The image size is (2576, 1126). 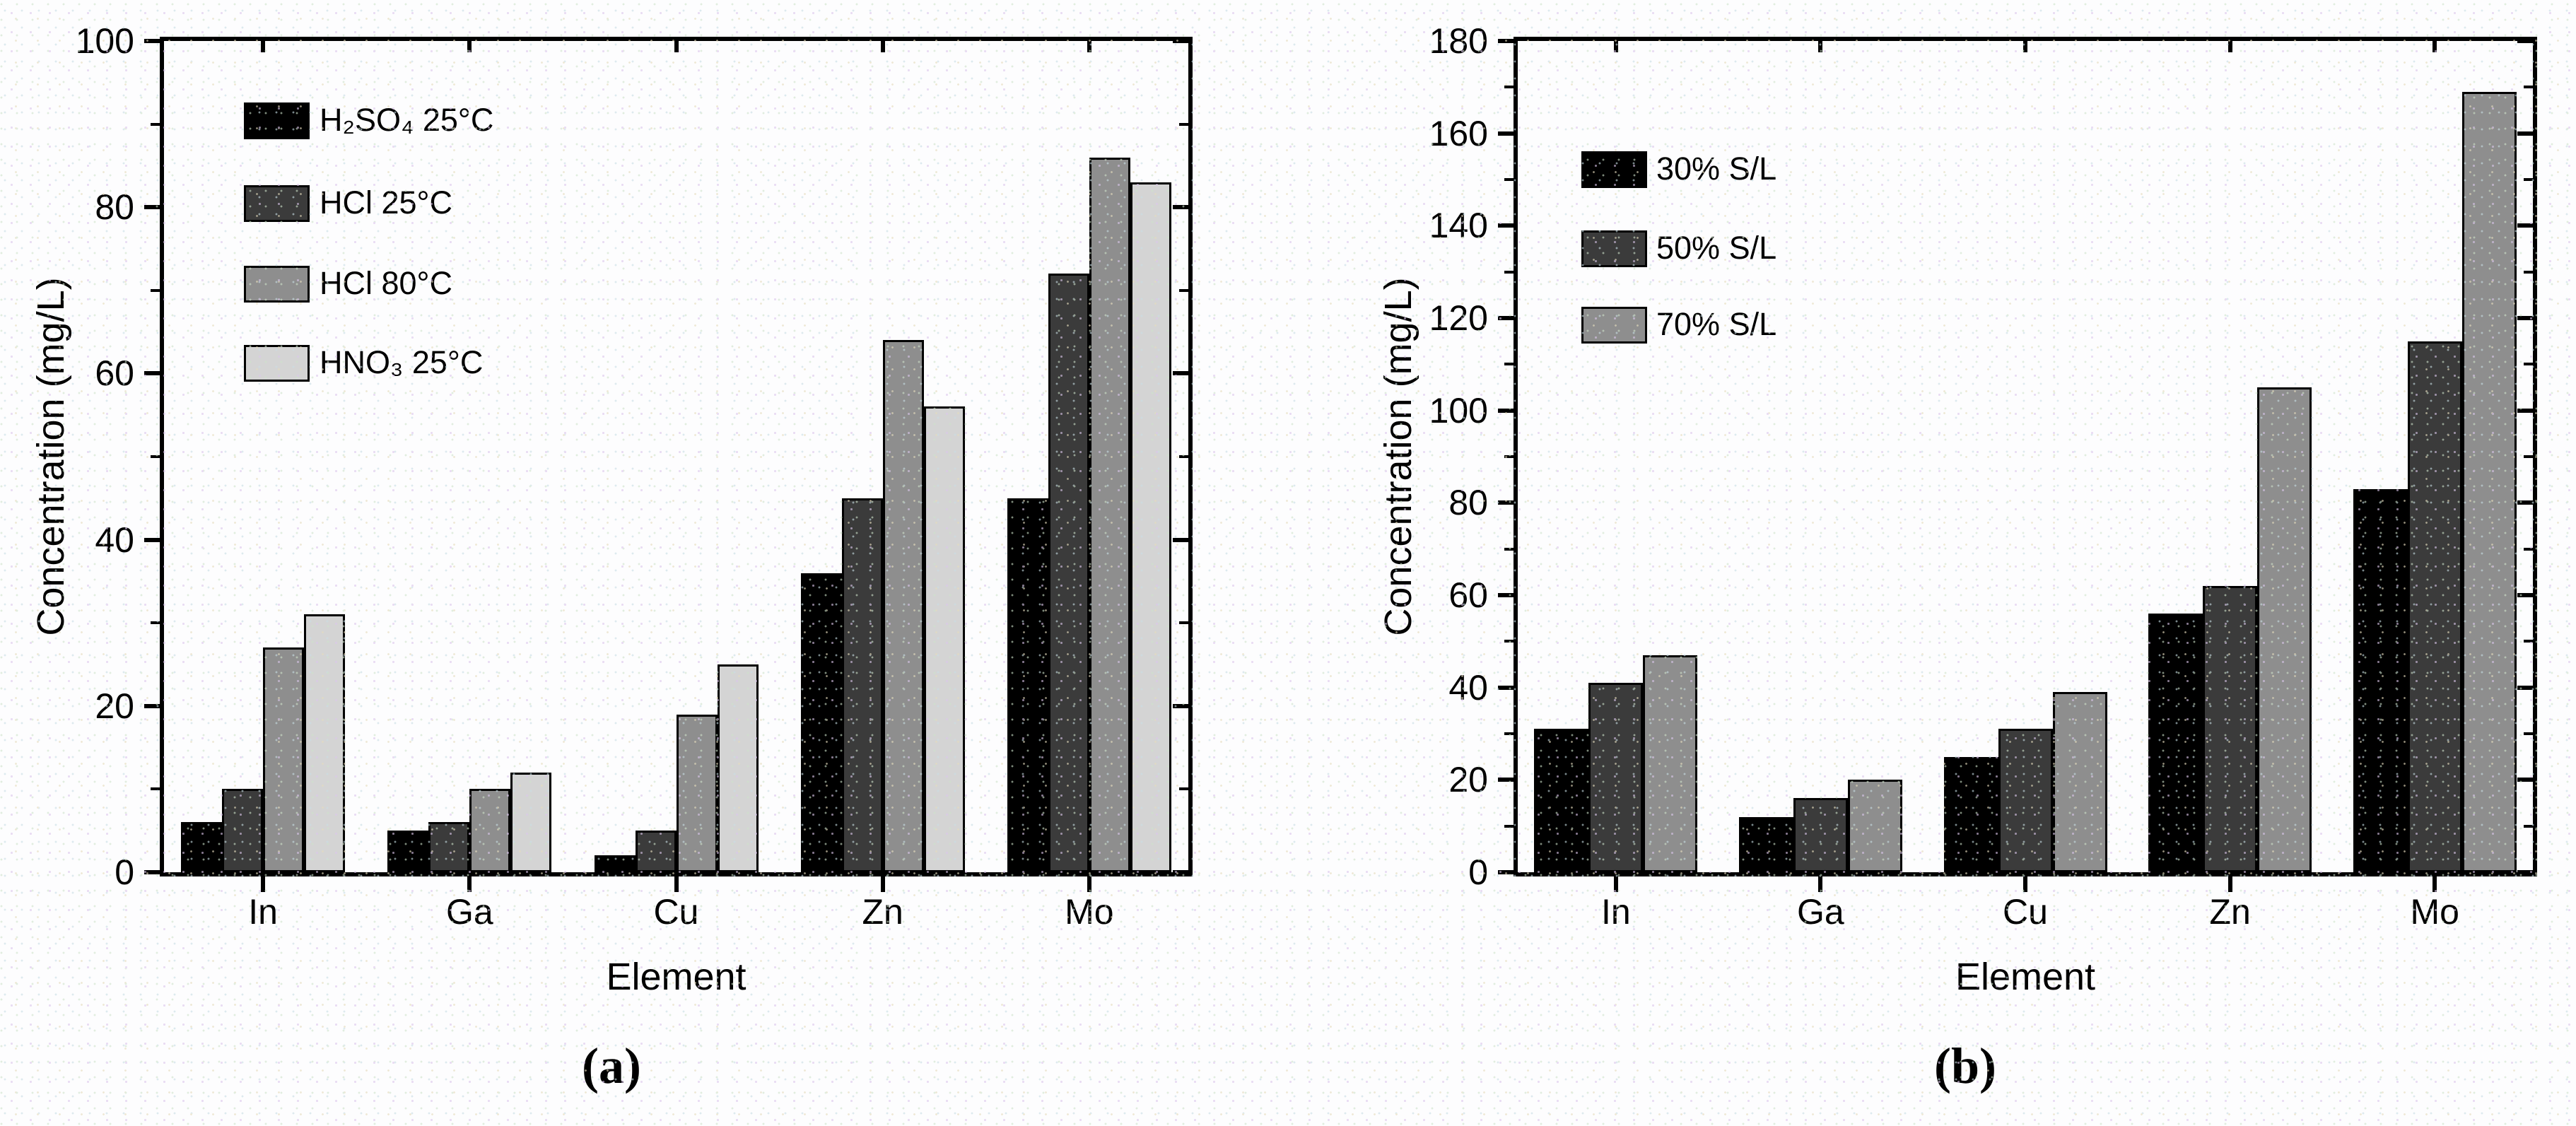 What do you see at coordinates (386, 283) in the screenshot?
I see `legend-label-2: HCl 80°C` at bounding box center [386, 283].